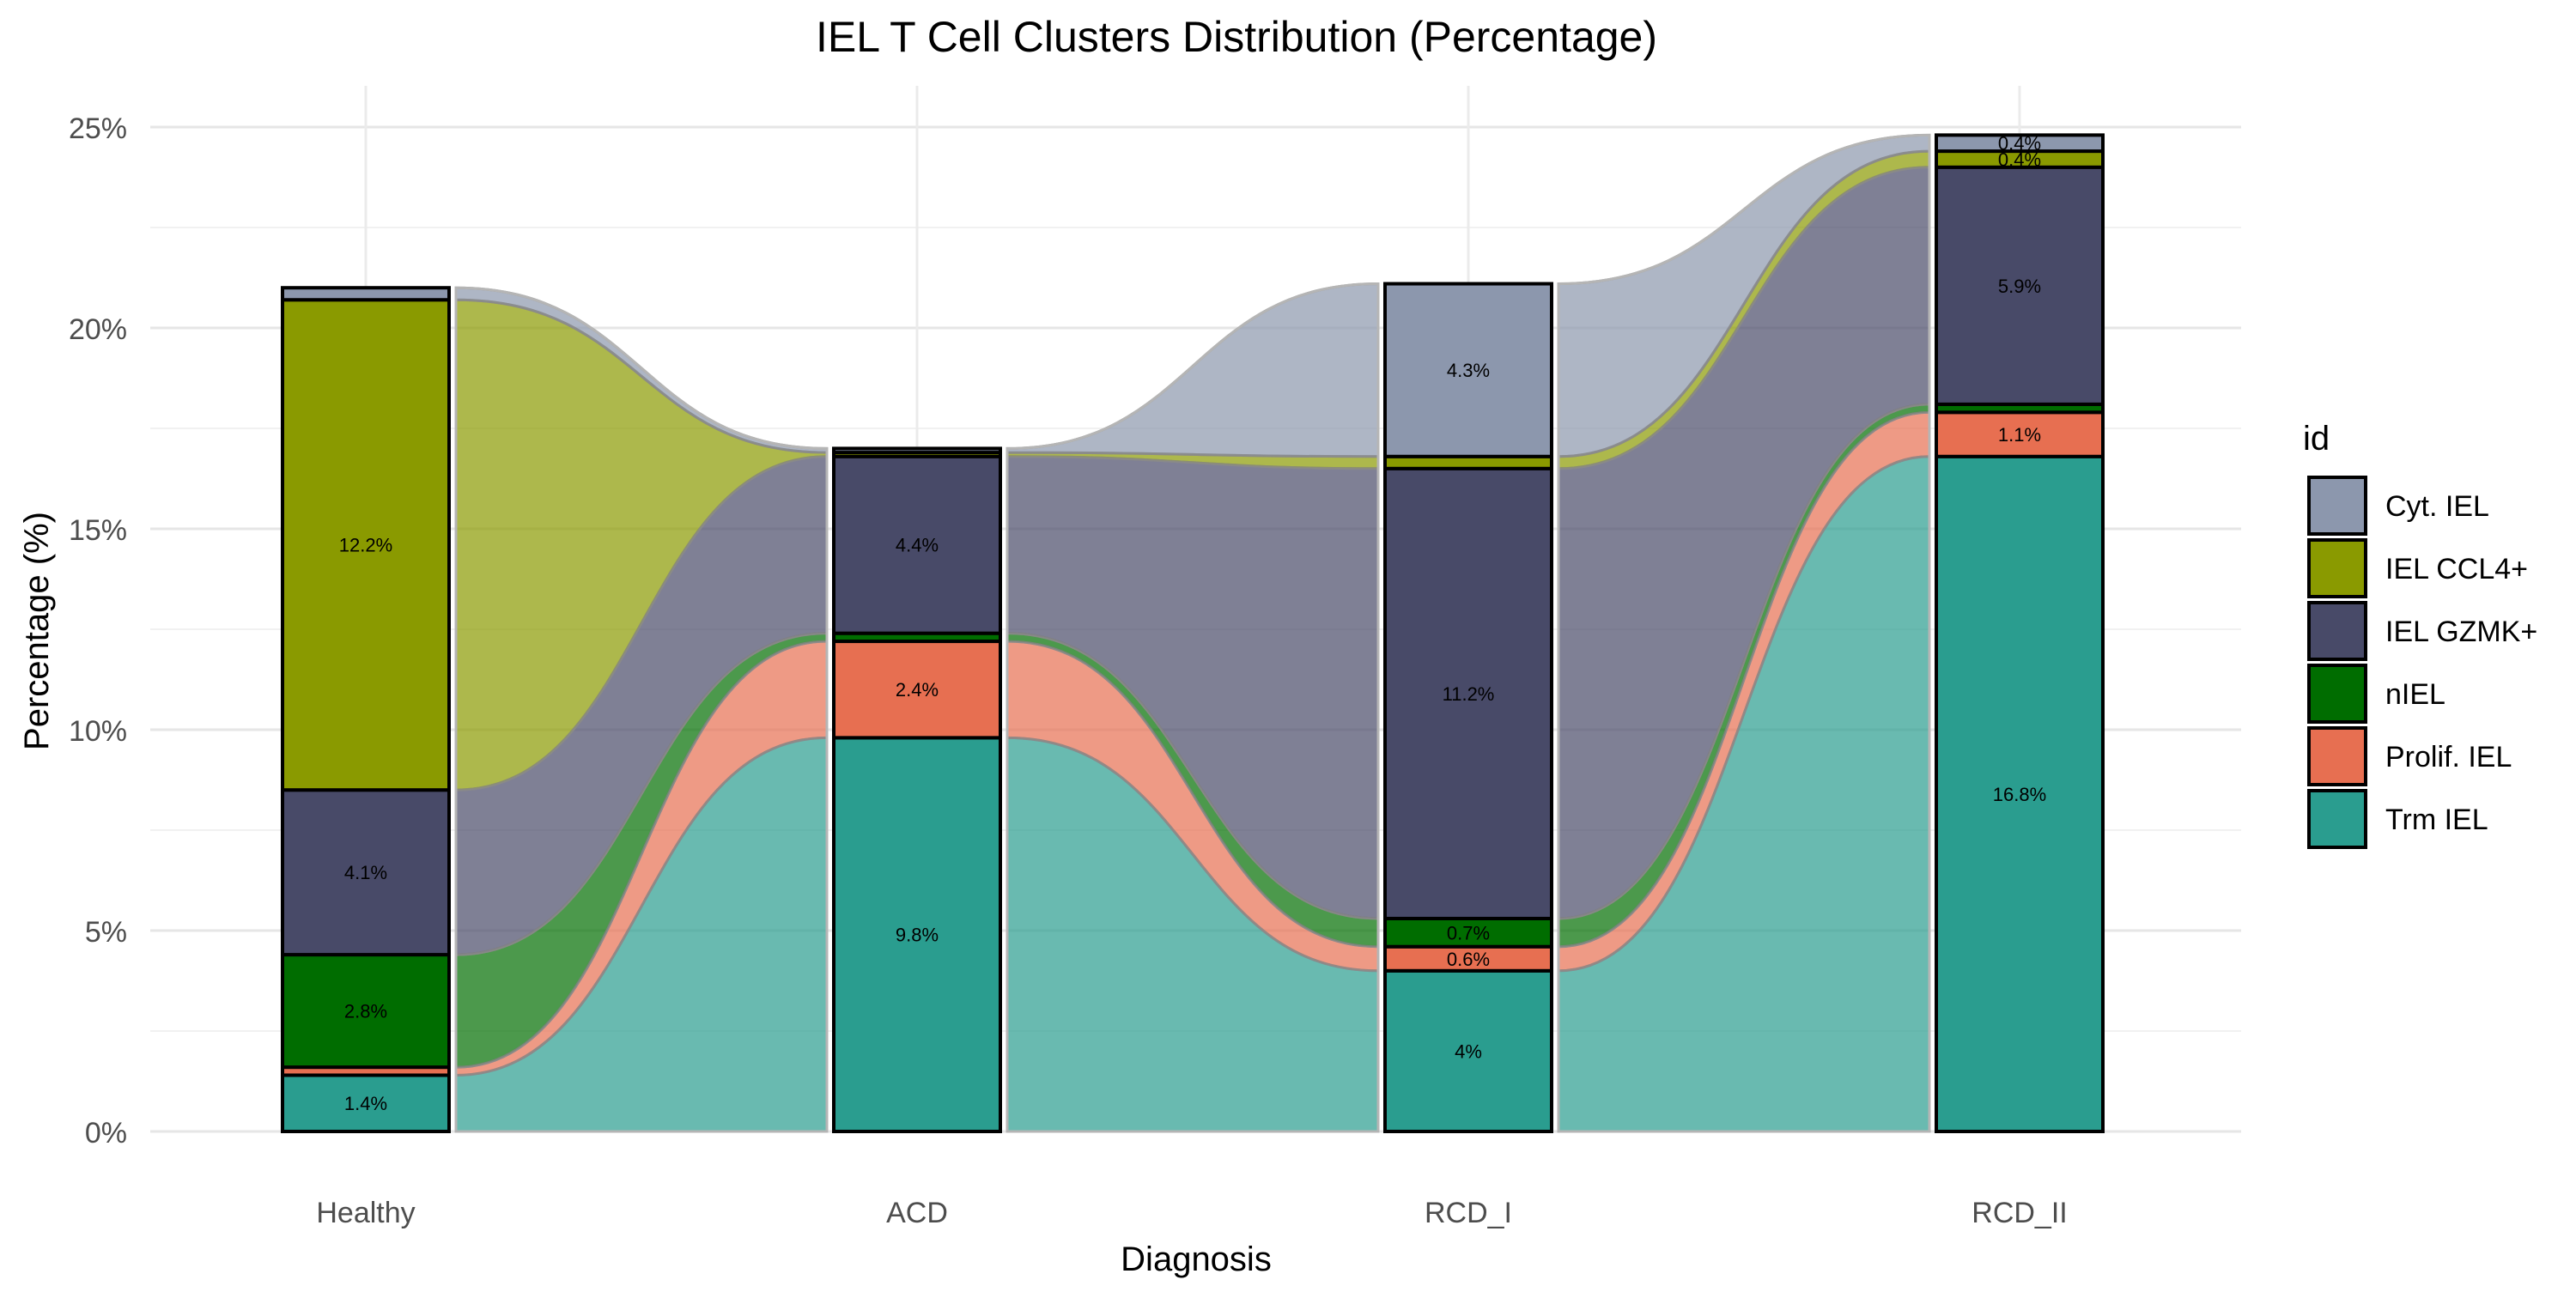 The width and height of the screenshot is (2576, 1292). I want to click on bar-trm-iel-rcd_i, so click(1468, 1051).